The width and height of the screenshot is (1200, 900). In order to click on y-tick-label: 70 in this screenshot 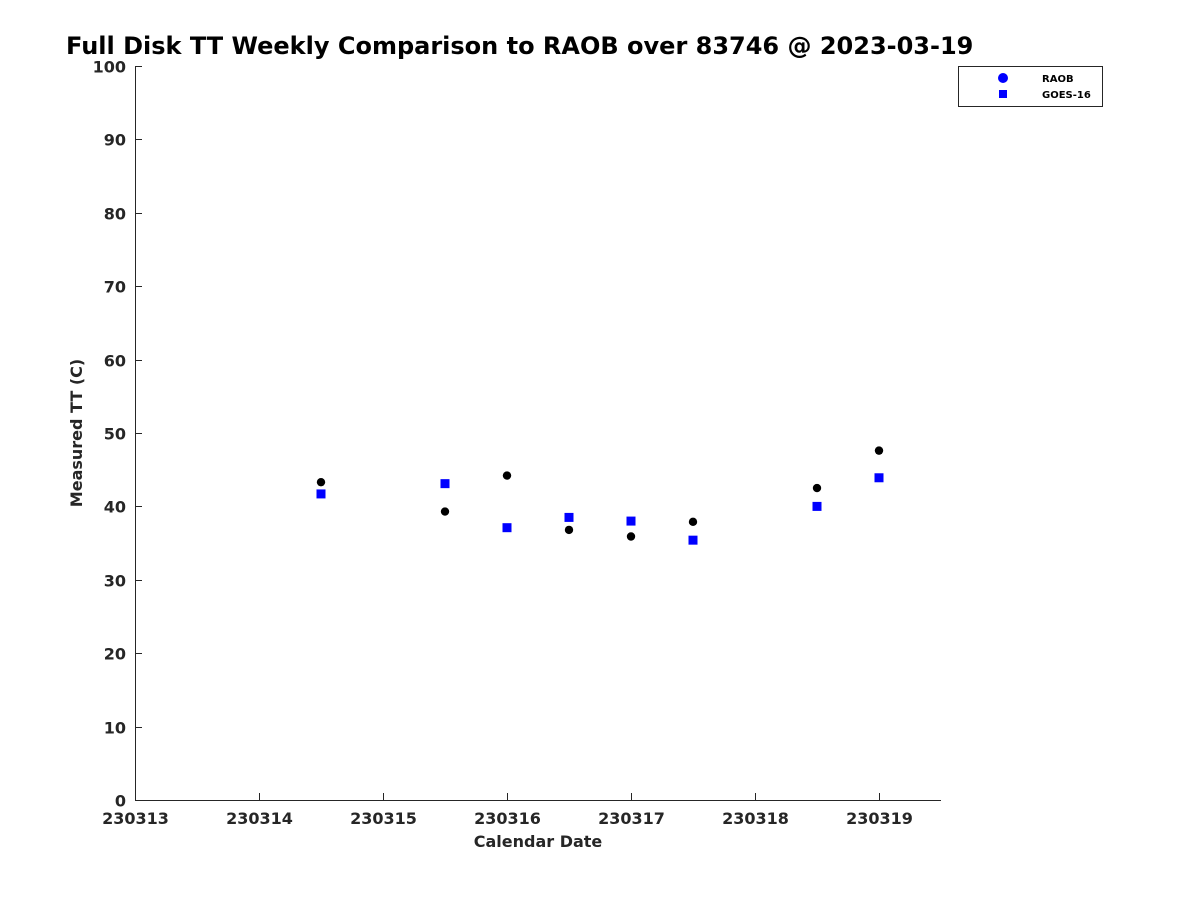, I will do `click(115, 287)`.